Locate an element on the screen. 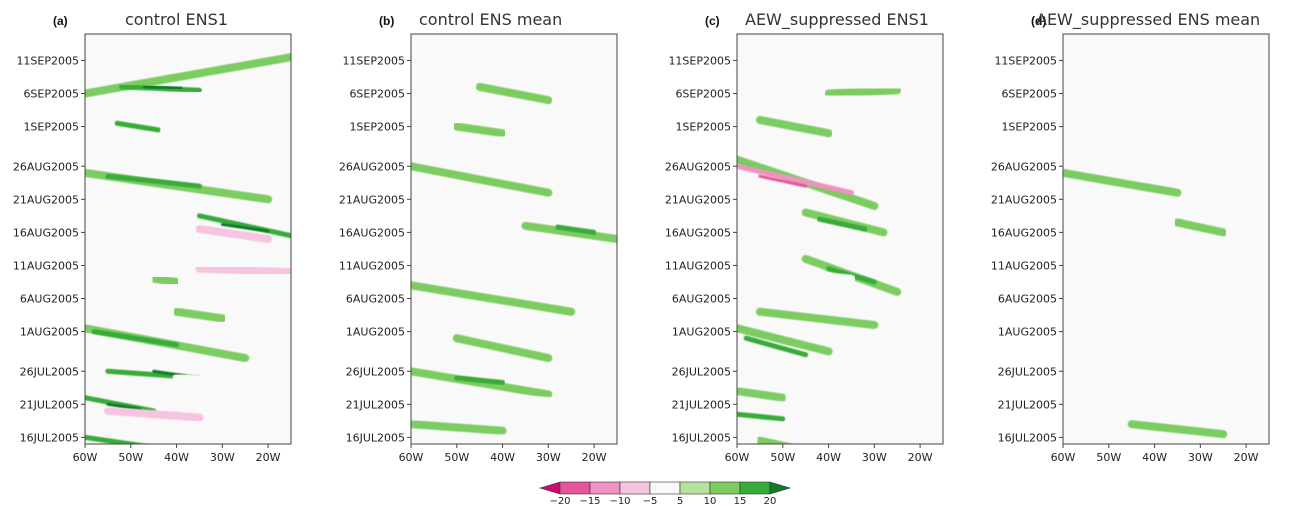 This screenshot has width=1305, height=508. panel-label: (c) is located at coordinates (712, 21).